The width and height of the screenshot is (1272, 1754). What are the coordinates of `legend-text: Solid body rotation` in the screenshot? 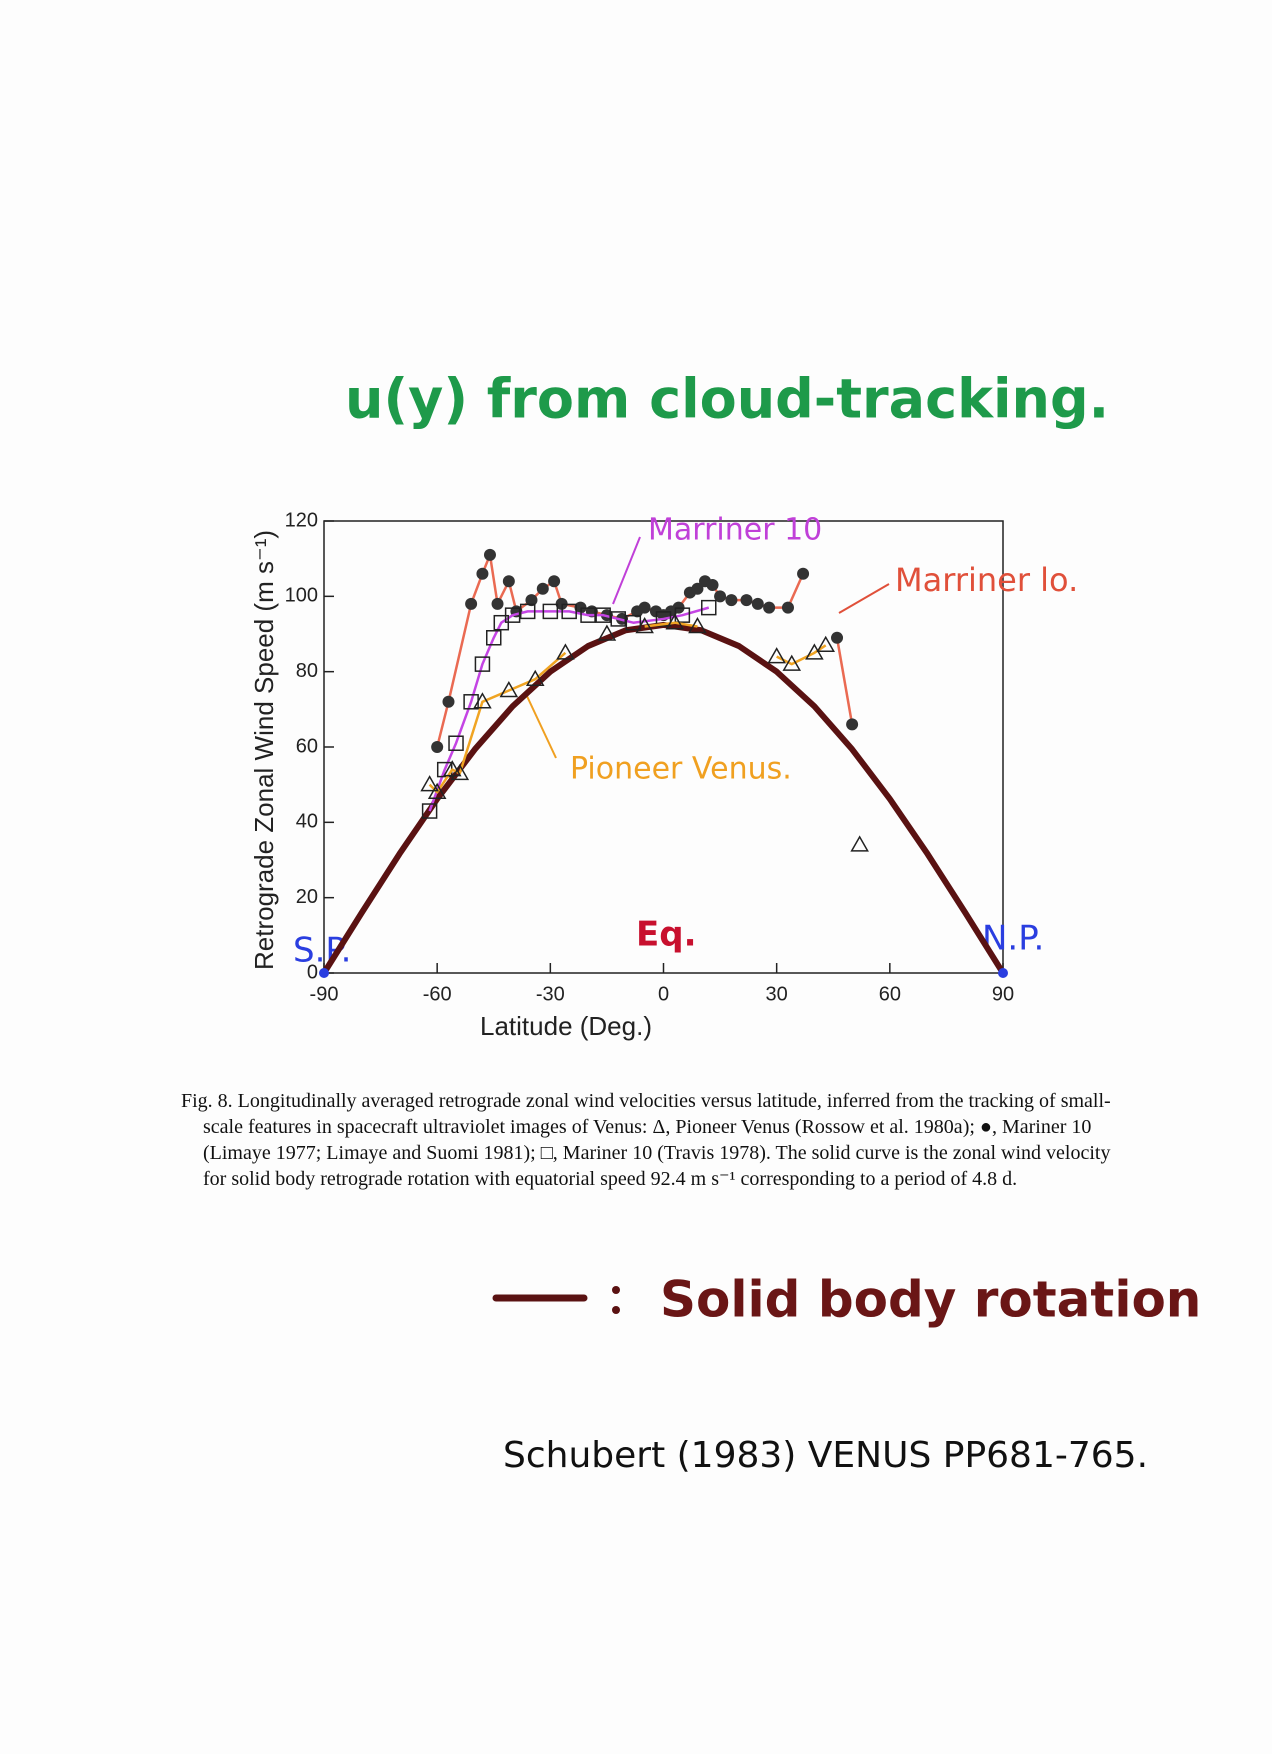 It's located at (930, 1300).